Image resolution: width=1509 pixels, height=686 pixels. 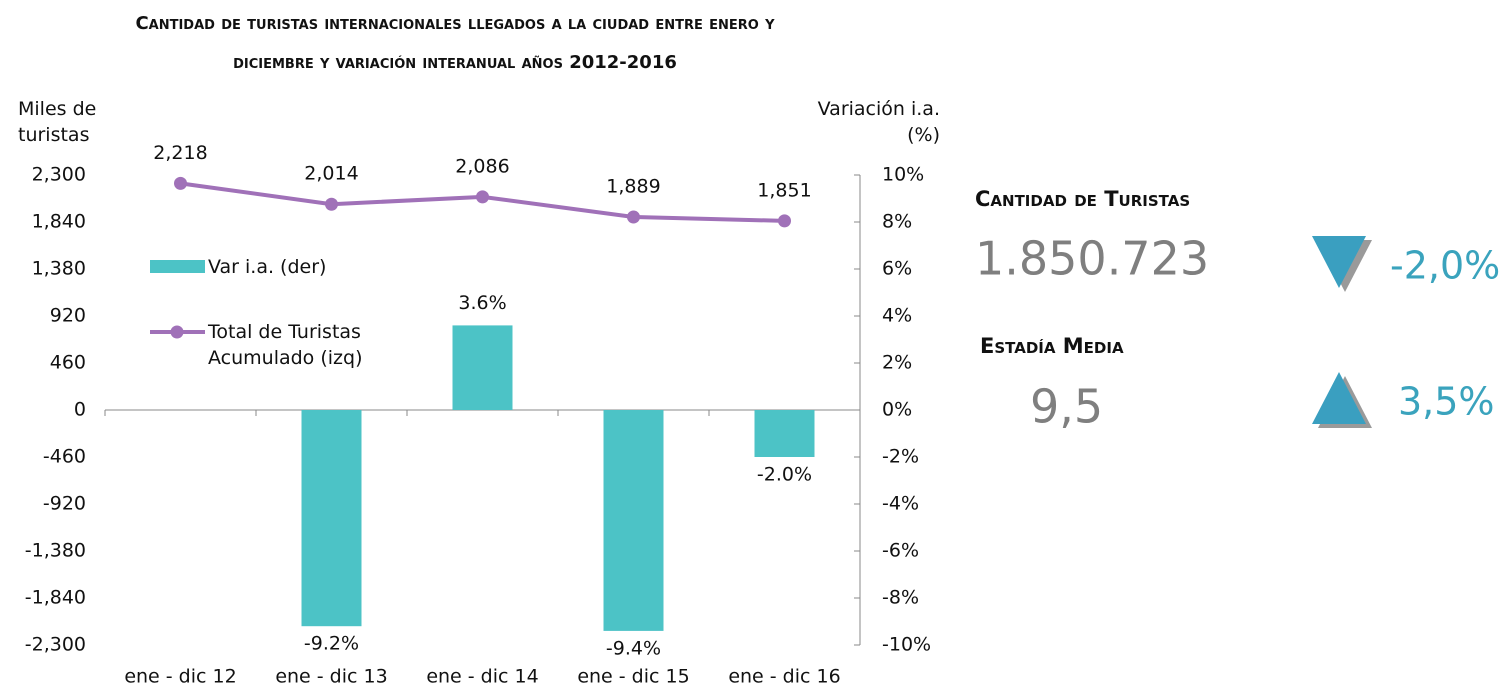 What do you see at coordinates (633, 186) in the screenshot?
I see `data-label: 1,889` at bounding box center [633, 186].